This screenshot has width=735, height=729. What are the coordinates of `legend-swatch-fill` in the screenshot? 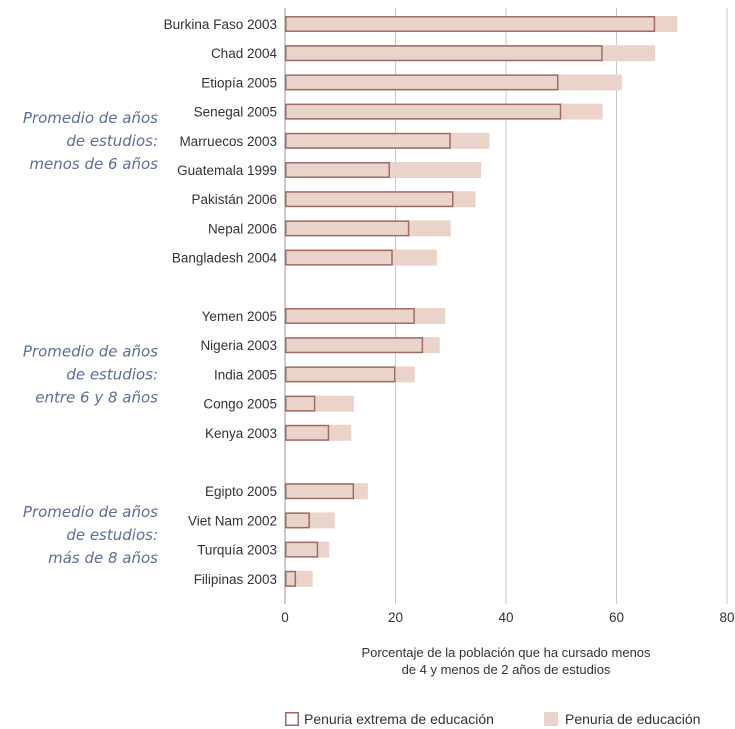 It's located at (551, 719).